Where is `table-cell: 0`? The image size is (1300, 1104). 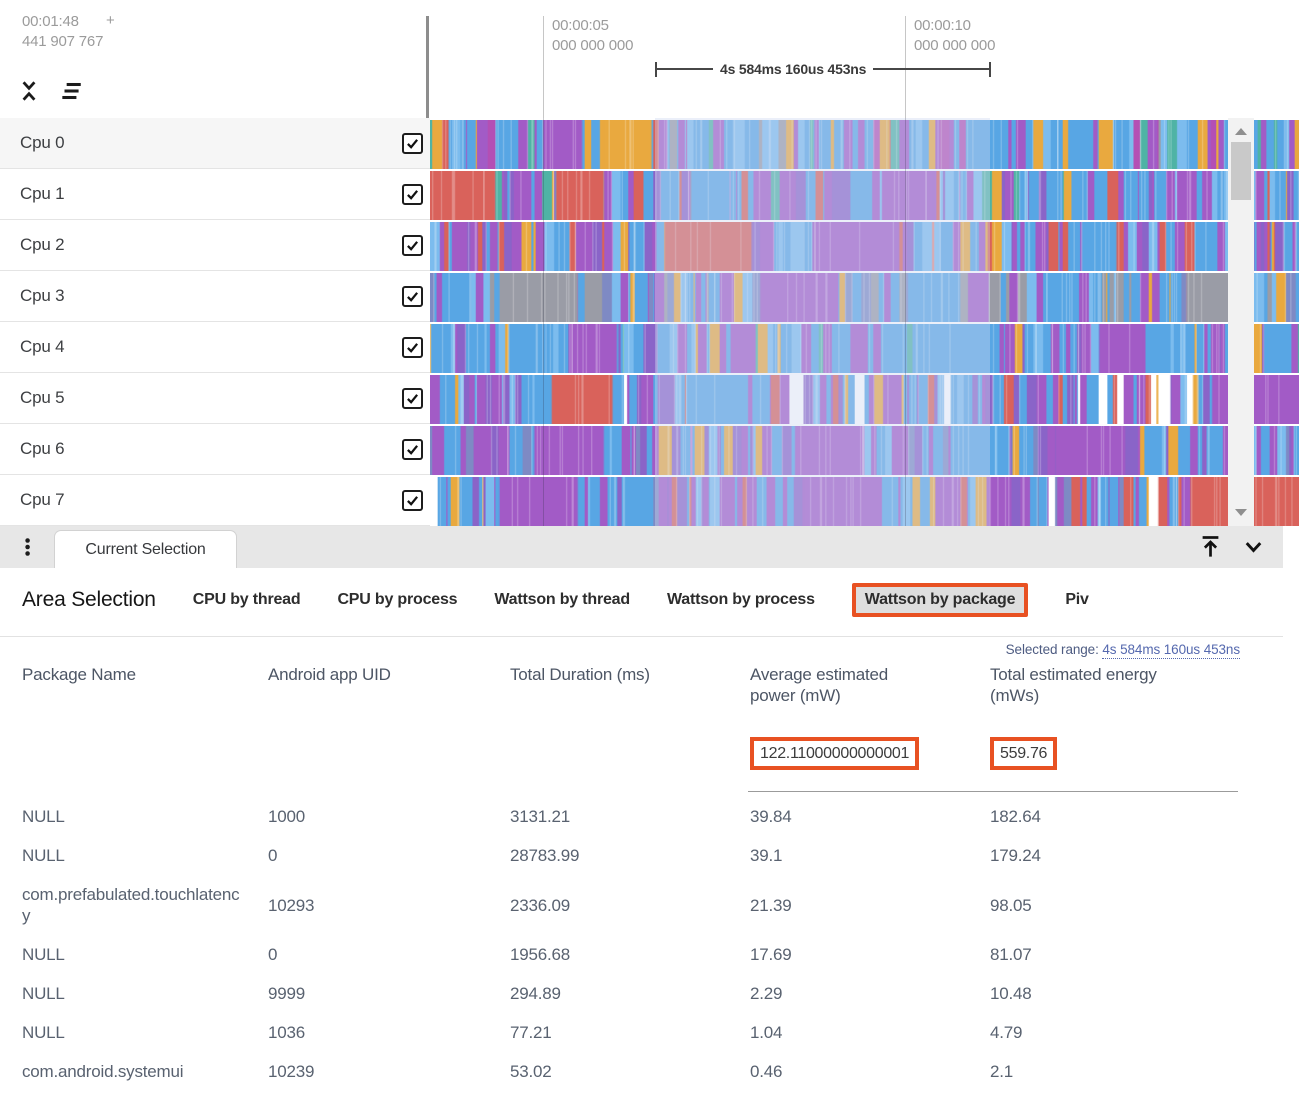
table-cell: 0 is located at coordinates (273, 954).